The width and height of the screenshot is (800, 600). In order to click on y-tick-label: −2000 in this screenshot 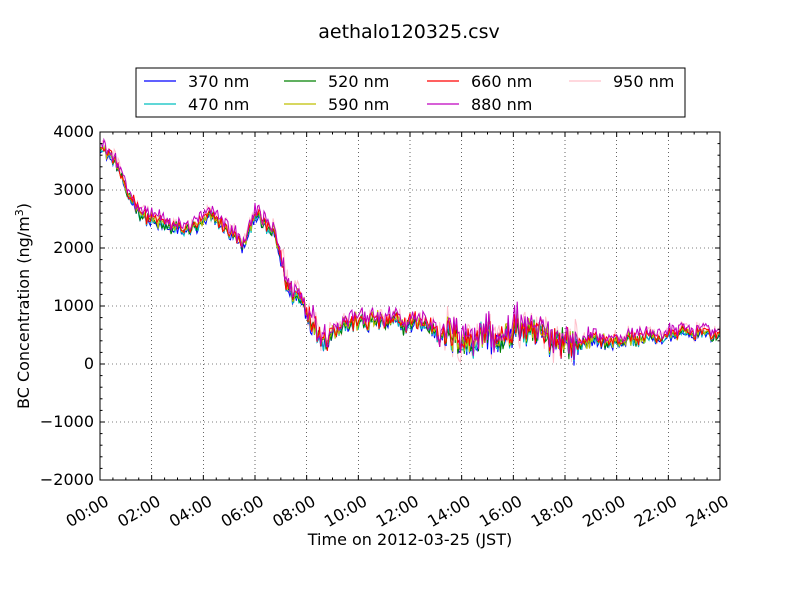, I will do `click(67, 479)`.